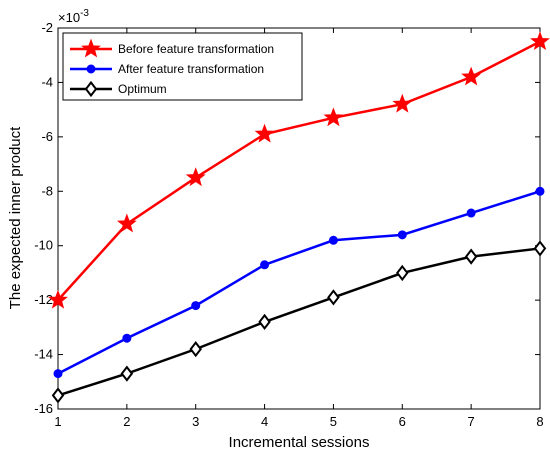 The image size is (550, 457). Describe the element at coordinates (299, 442) in the screenshot. I see `x-axis-label: Incremental sessions` at that location.